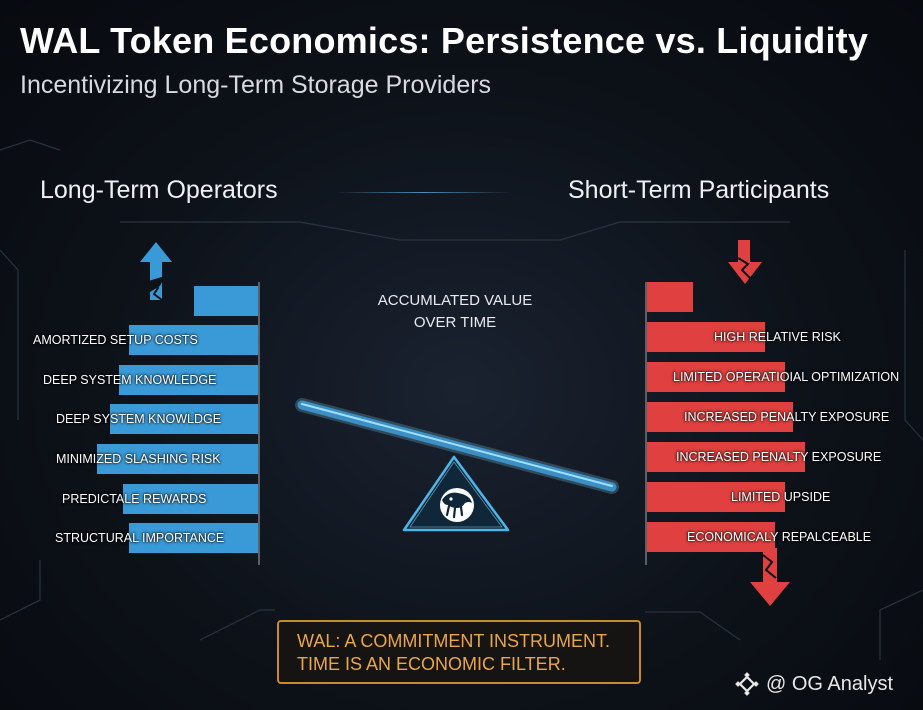  Describe the element at coordinates (139, 419) in the screenshot. I see `left-item-label: DEEP SYSTEM KNOWLDGE` at that location.